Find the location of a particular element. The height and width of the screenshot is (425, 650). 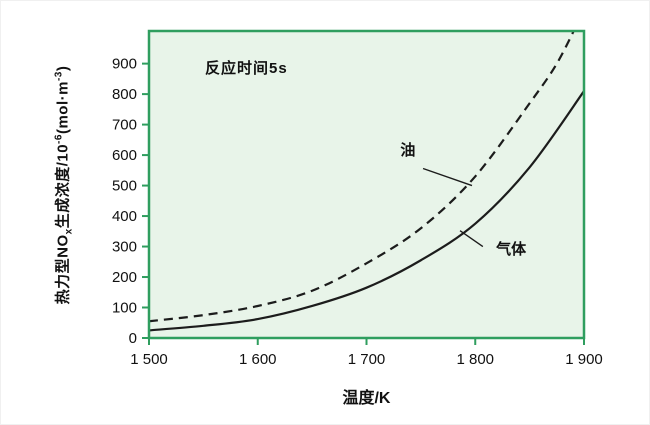

y-tick-label: 800 is located at coordinates (124, 94).